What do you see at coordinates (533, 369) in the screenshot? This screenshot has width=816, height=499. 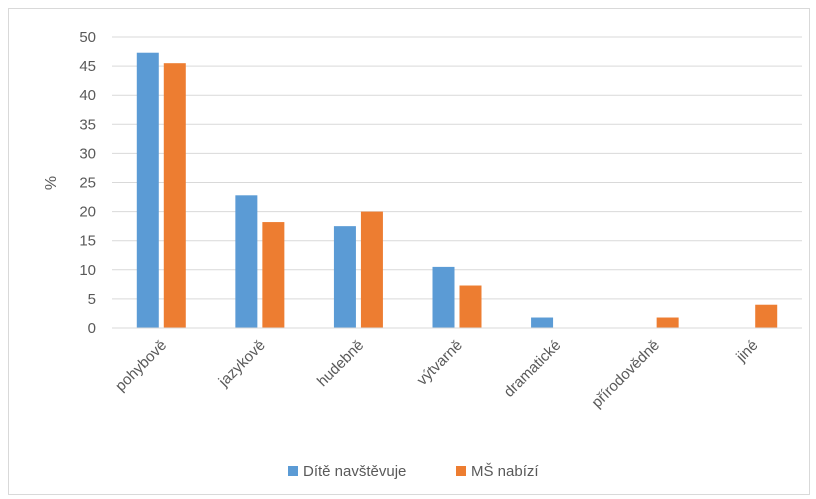 I see `x-tick-label: dramatické` at bounding box center [533, 369].